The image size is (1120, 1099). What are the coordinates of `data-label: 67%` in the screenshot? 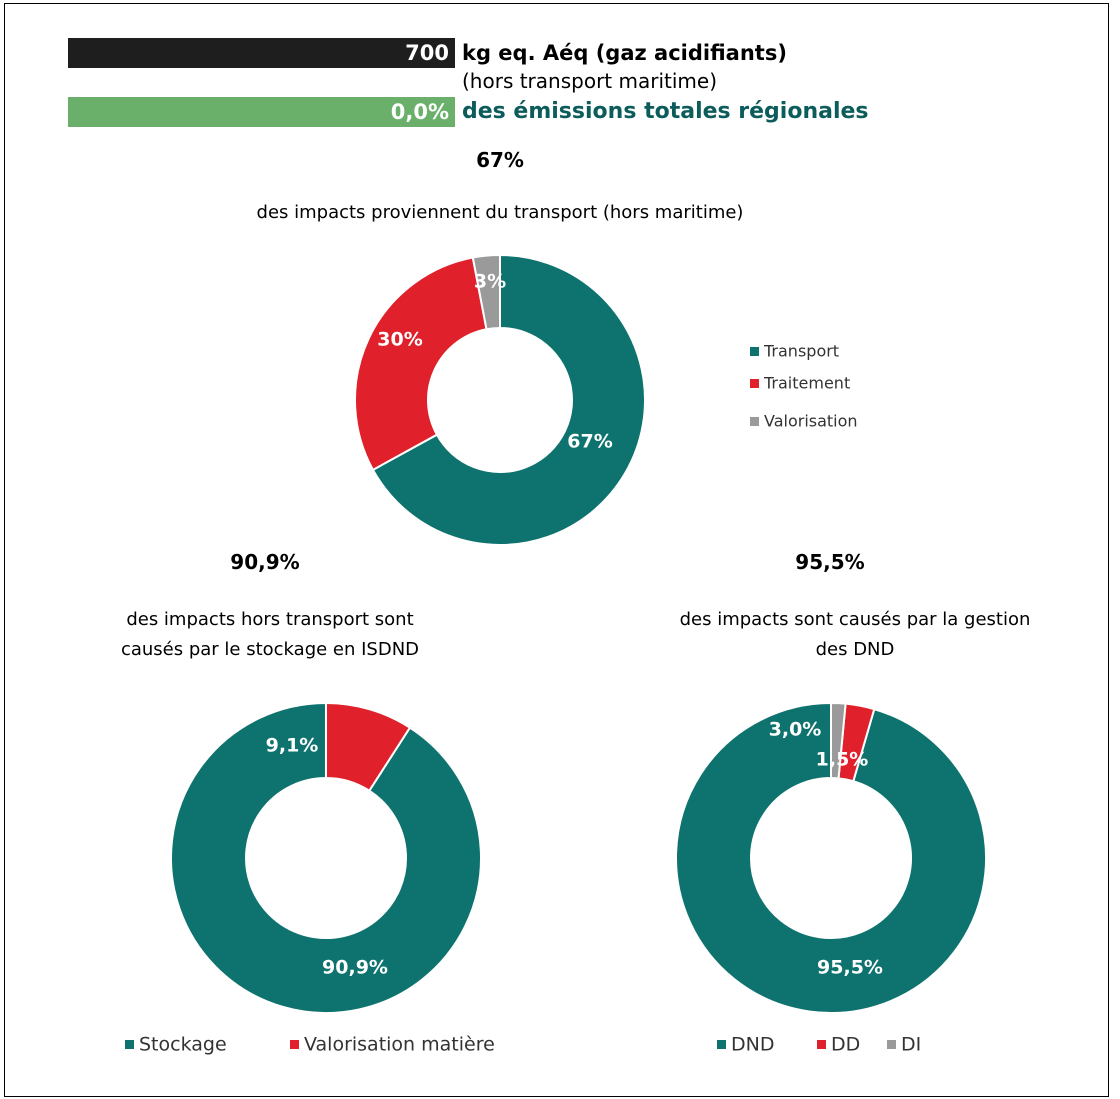 It's located at (589, 442).